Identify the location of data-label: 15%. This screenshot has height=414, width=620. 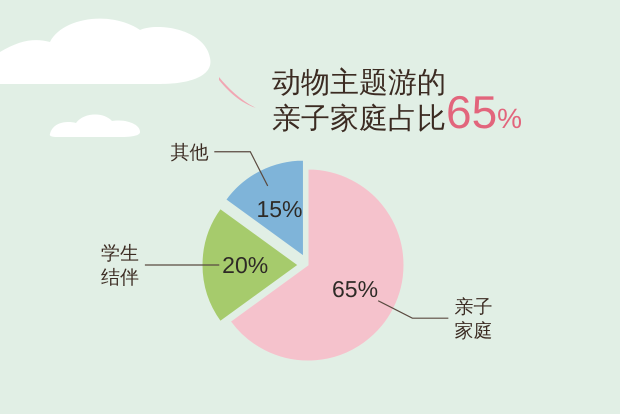
(279, 209).